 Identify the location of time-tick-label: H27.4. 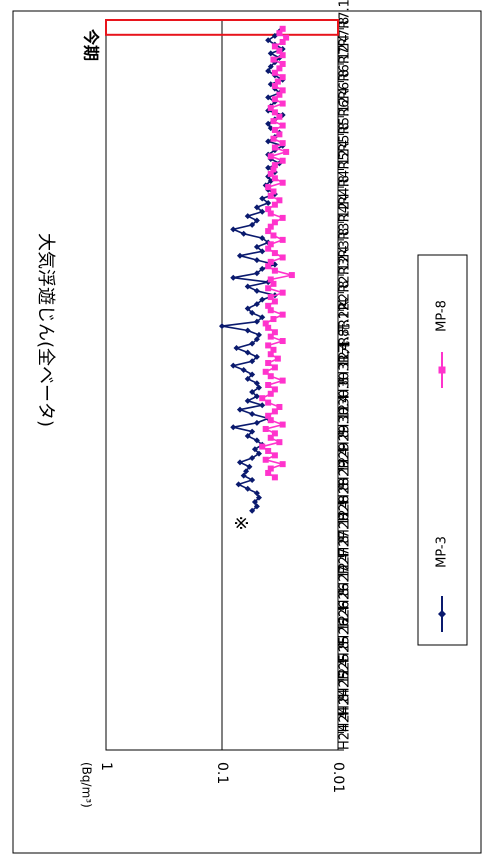
(345, 572).